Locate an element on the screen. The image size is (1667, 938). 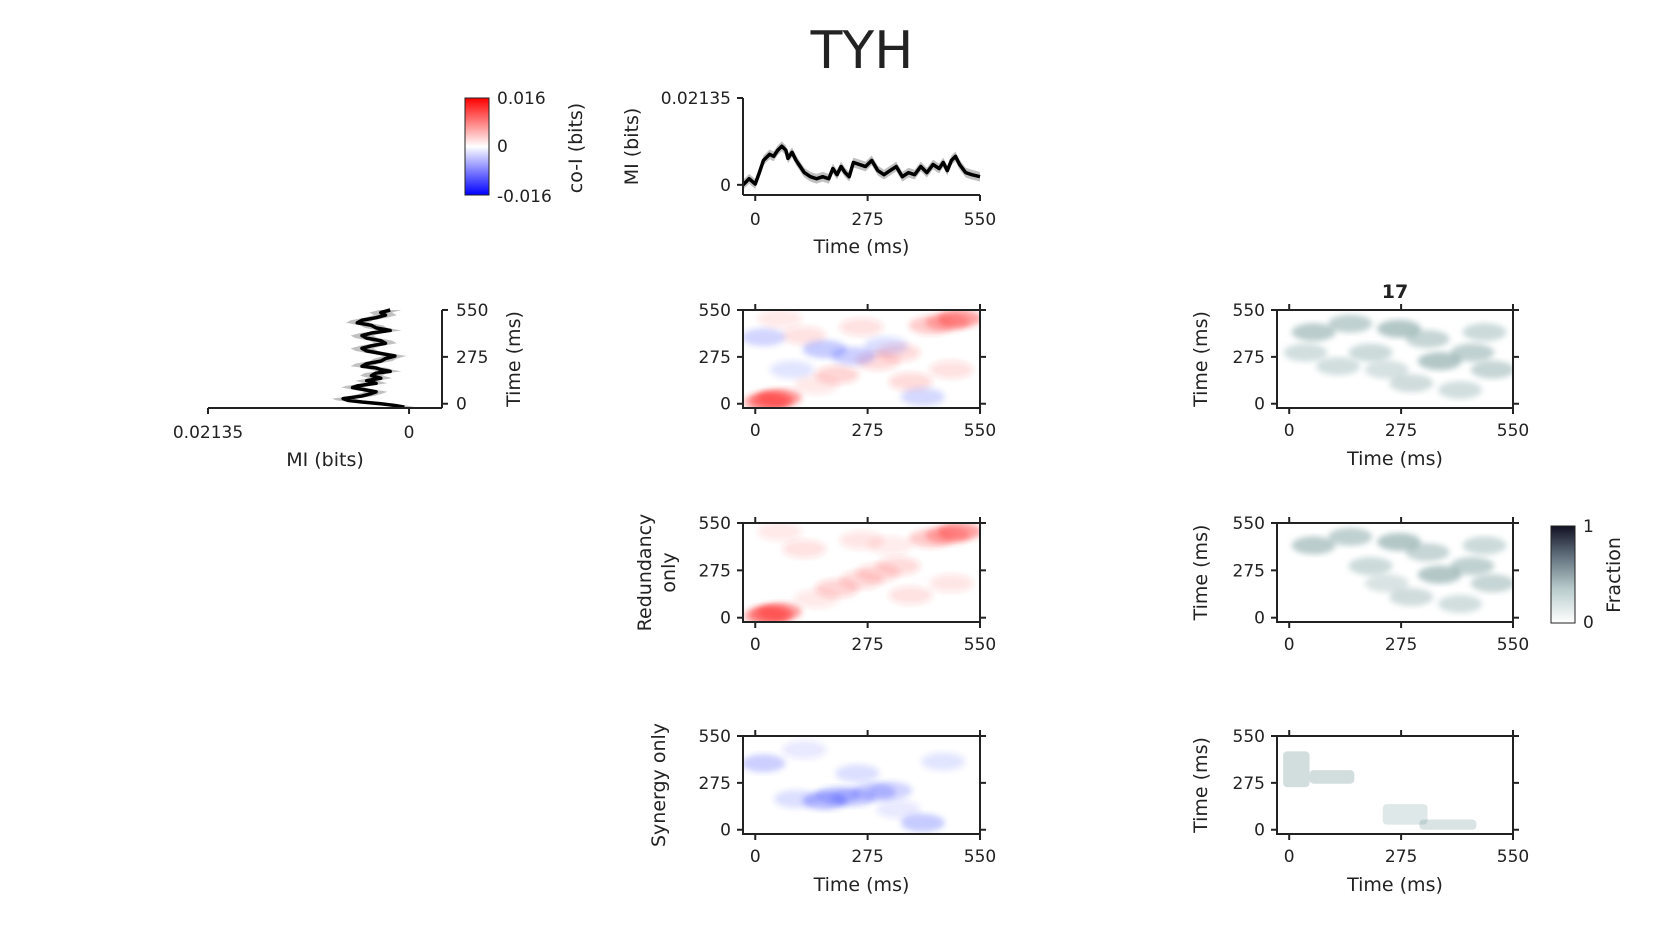
panel-mi_top: 0 275 550 0 0.02135 Time (ms) MI (bits) is located at coordinates (808, 173).